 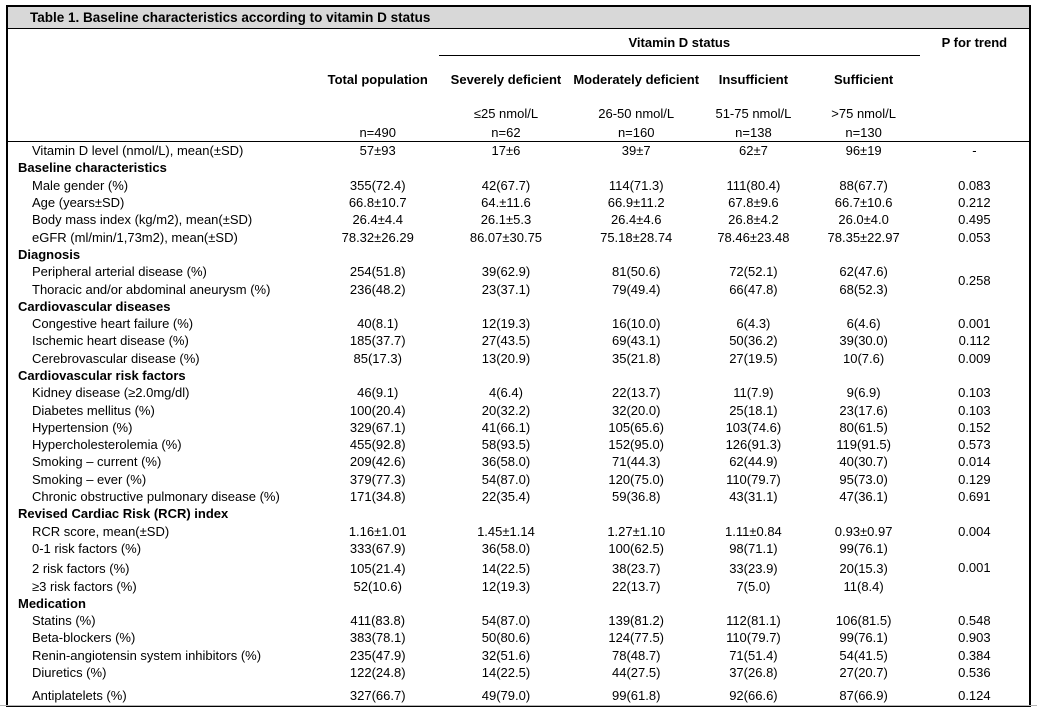 I want to click on cell-value: 64.±11.6, so click(x=506, y=203).